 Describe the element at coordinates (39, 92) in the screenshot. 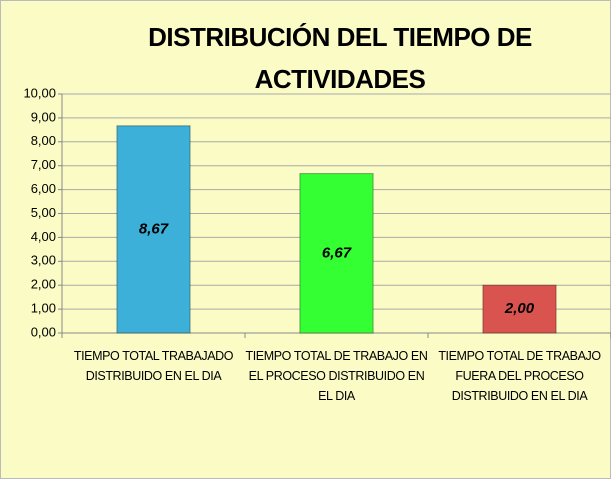

I see `y-tick-label: 10,00` at that location.